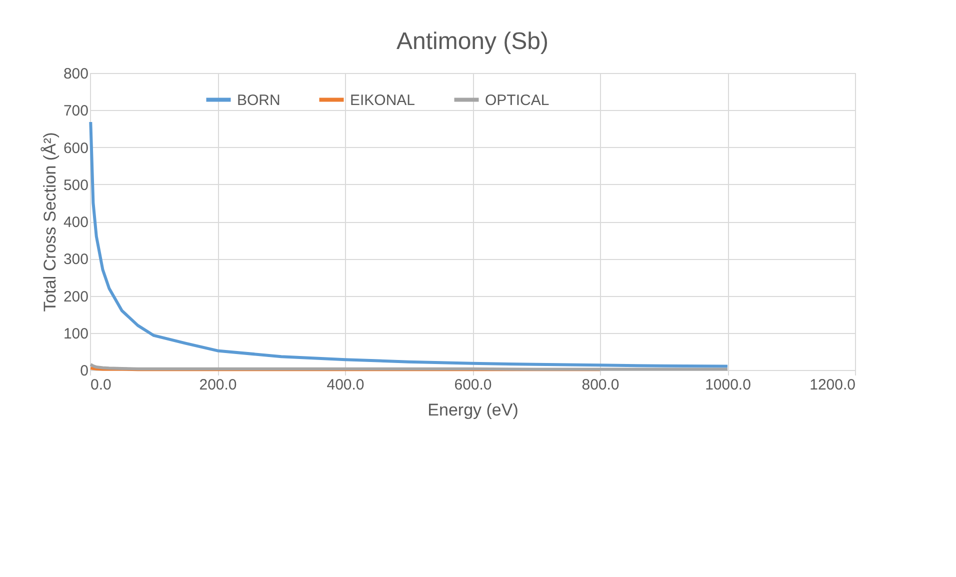 This screenshot has width=956, height=577. What do you see at coordinates (345, 385) in the screenshot?
I see `x-tick-label: 400.0` at bounding box center [345, 385].